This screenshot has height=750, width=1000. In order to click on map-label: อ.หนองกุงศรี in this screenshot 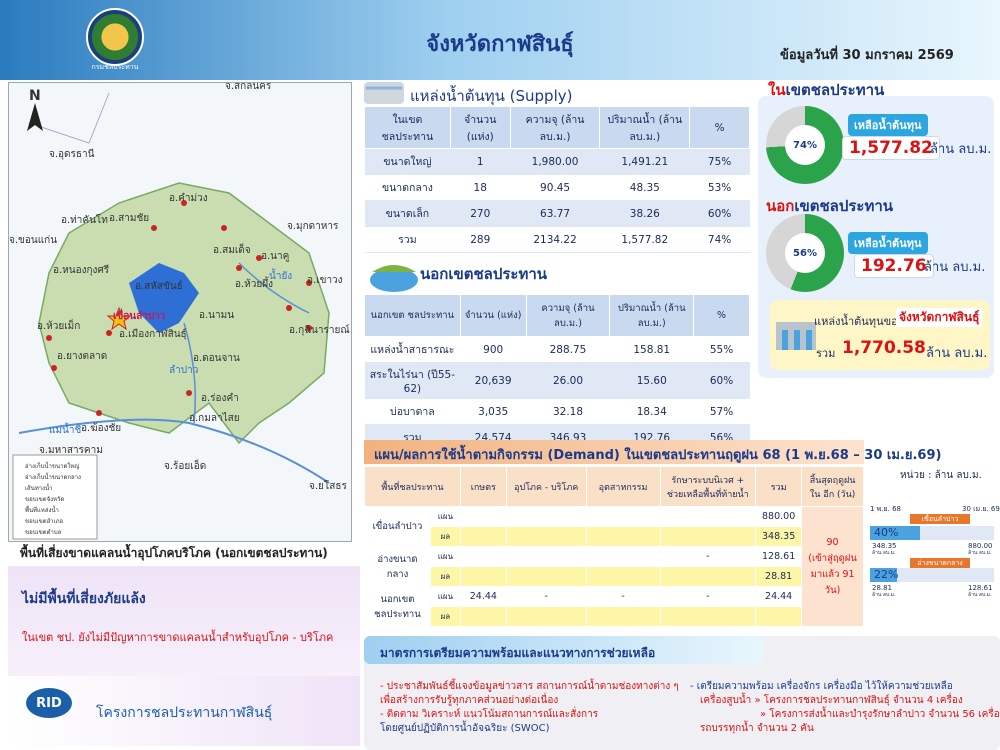, I will do `click(81, 270)`.